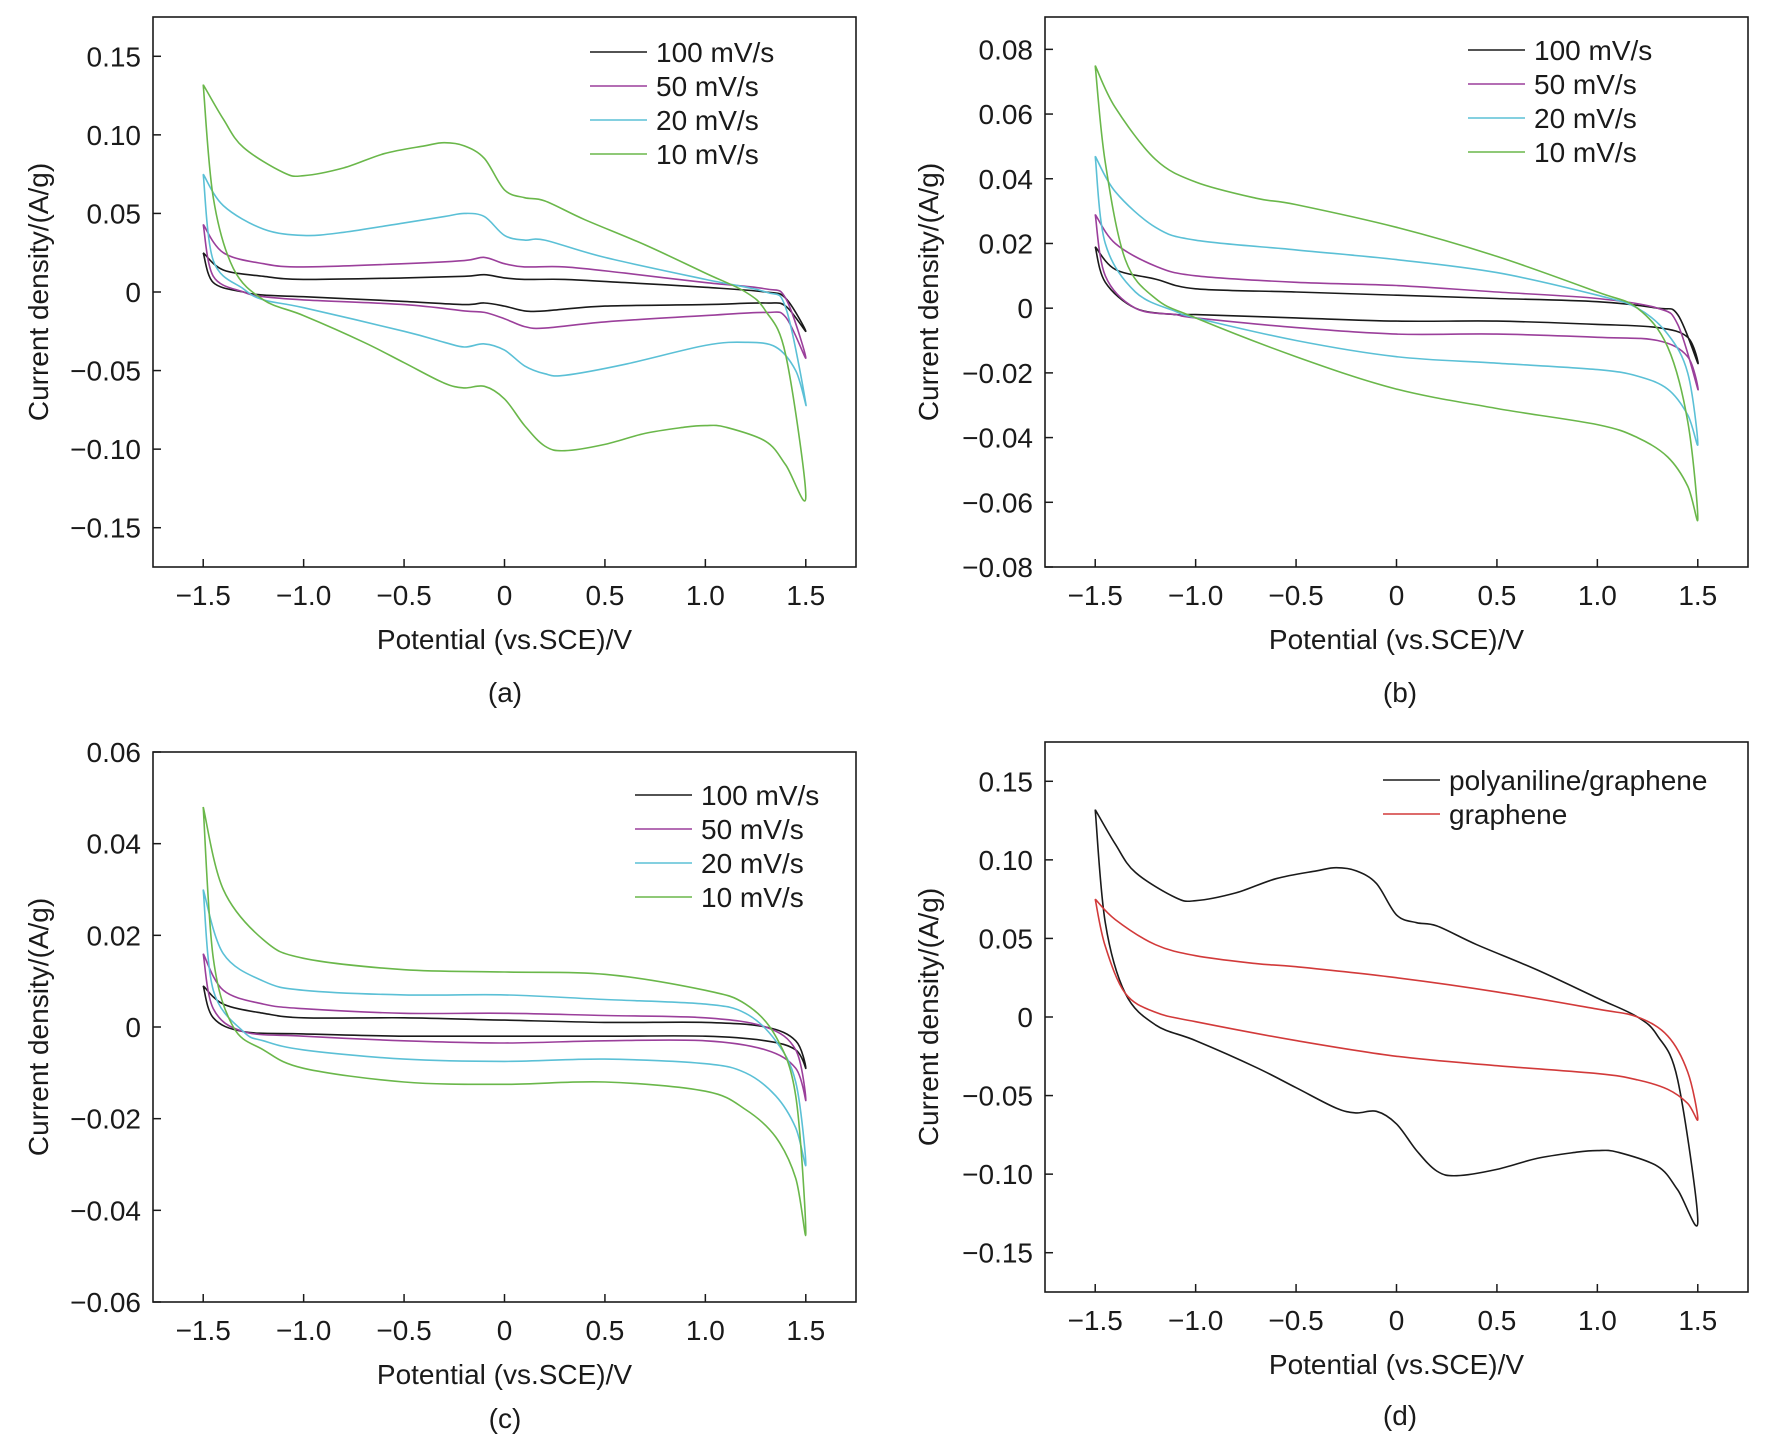 This screenshot has height=1439, width=1772. What do you see at coordinates (1006, 49) in the screenshot?
I see `y-tick-label: 0.08` at bounding box center [1006, 49].